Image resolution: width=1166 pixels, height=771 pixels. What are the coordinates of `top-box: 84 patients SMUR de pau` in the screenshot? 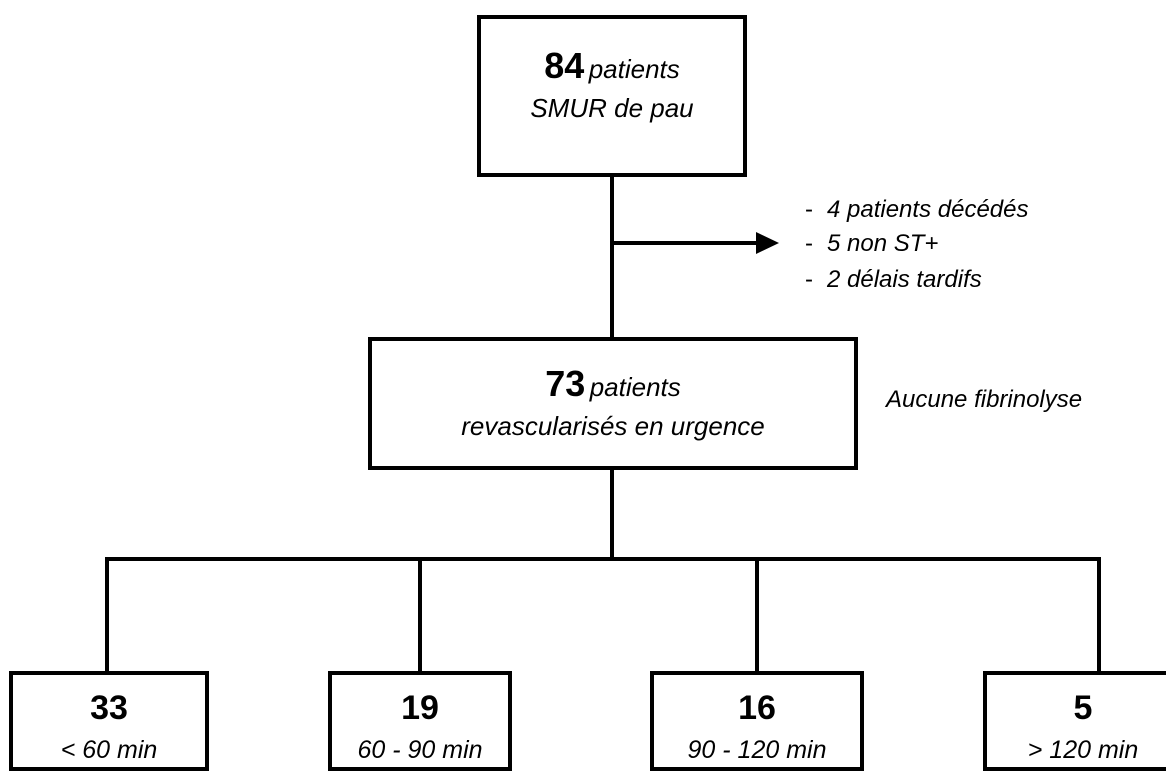 It's located at (612, 96).